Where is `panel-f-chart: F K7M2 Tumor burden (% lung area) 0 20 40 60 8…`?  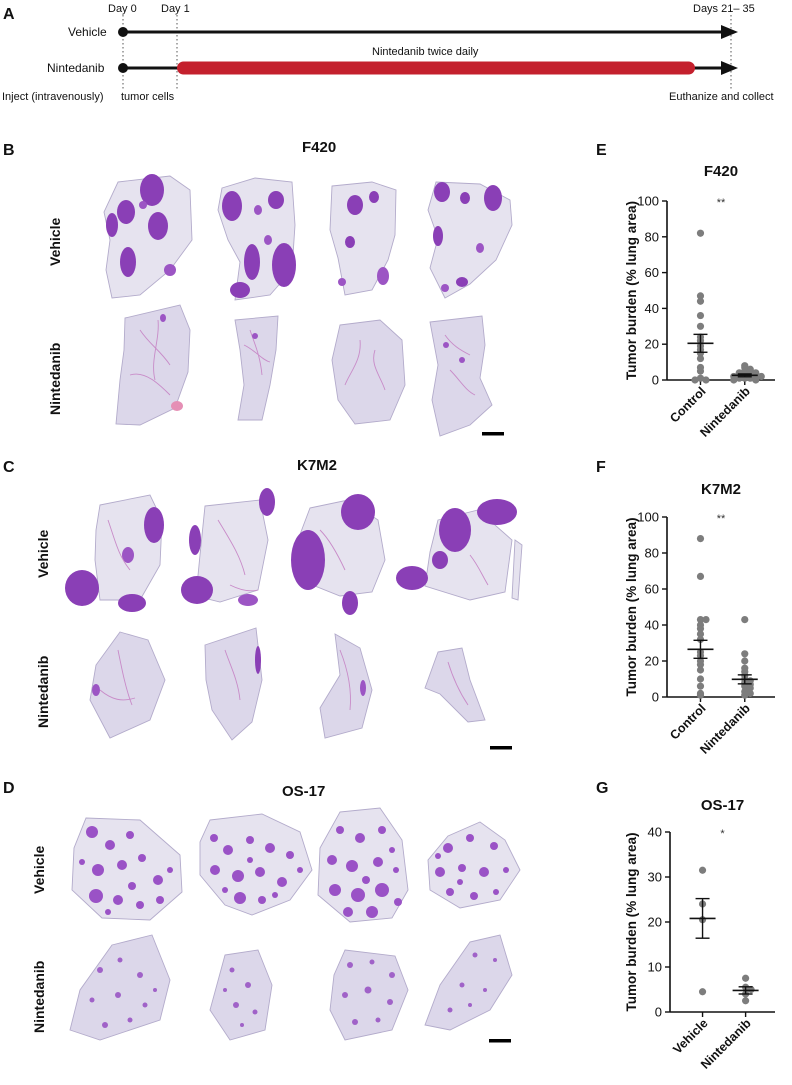
panel-f-chart: F K7M2 Tumor burden (% lung area) 0 20 40 60 8… is located at coordinates (685, 608).